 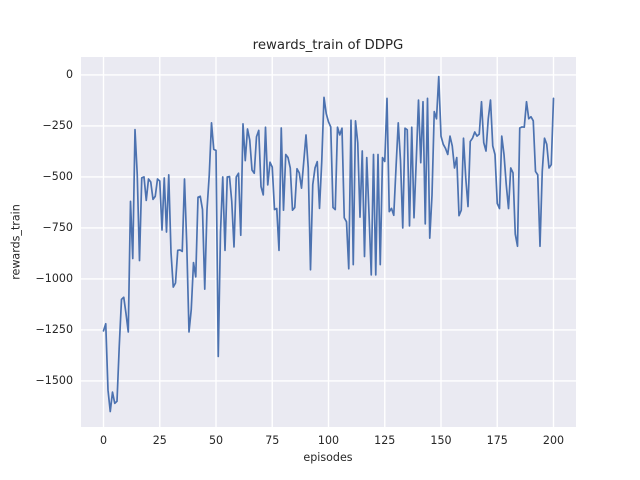 I want to click on x-tick-label: 150, so click(x=441, y=440).